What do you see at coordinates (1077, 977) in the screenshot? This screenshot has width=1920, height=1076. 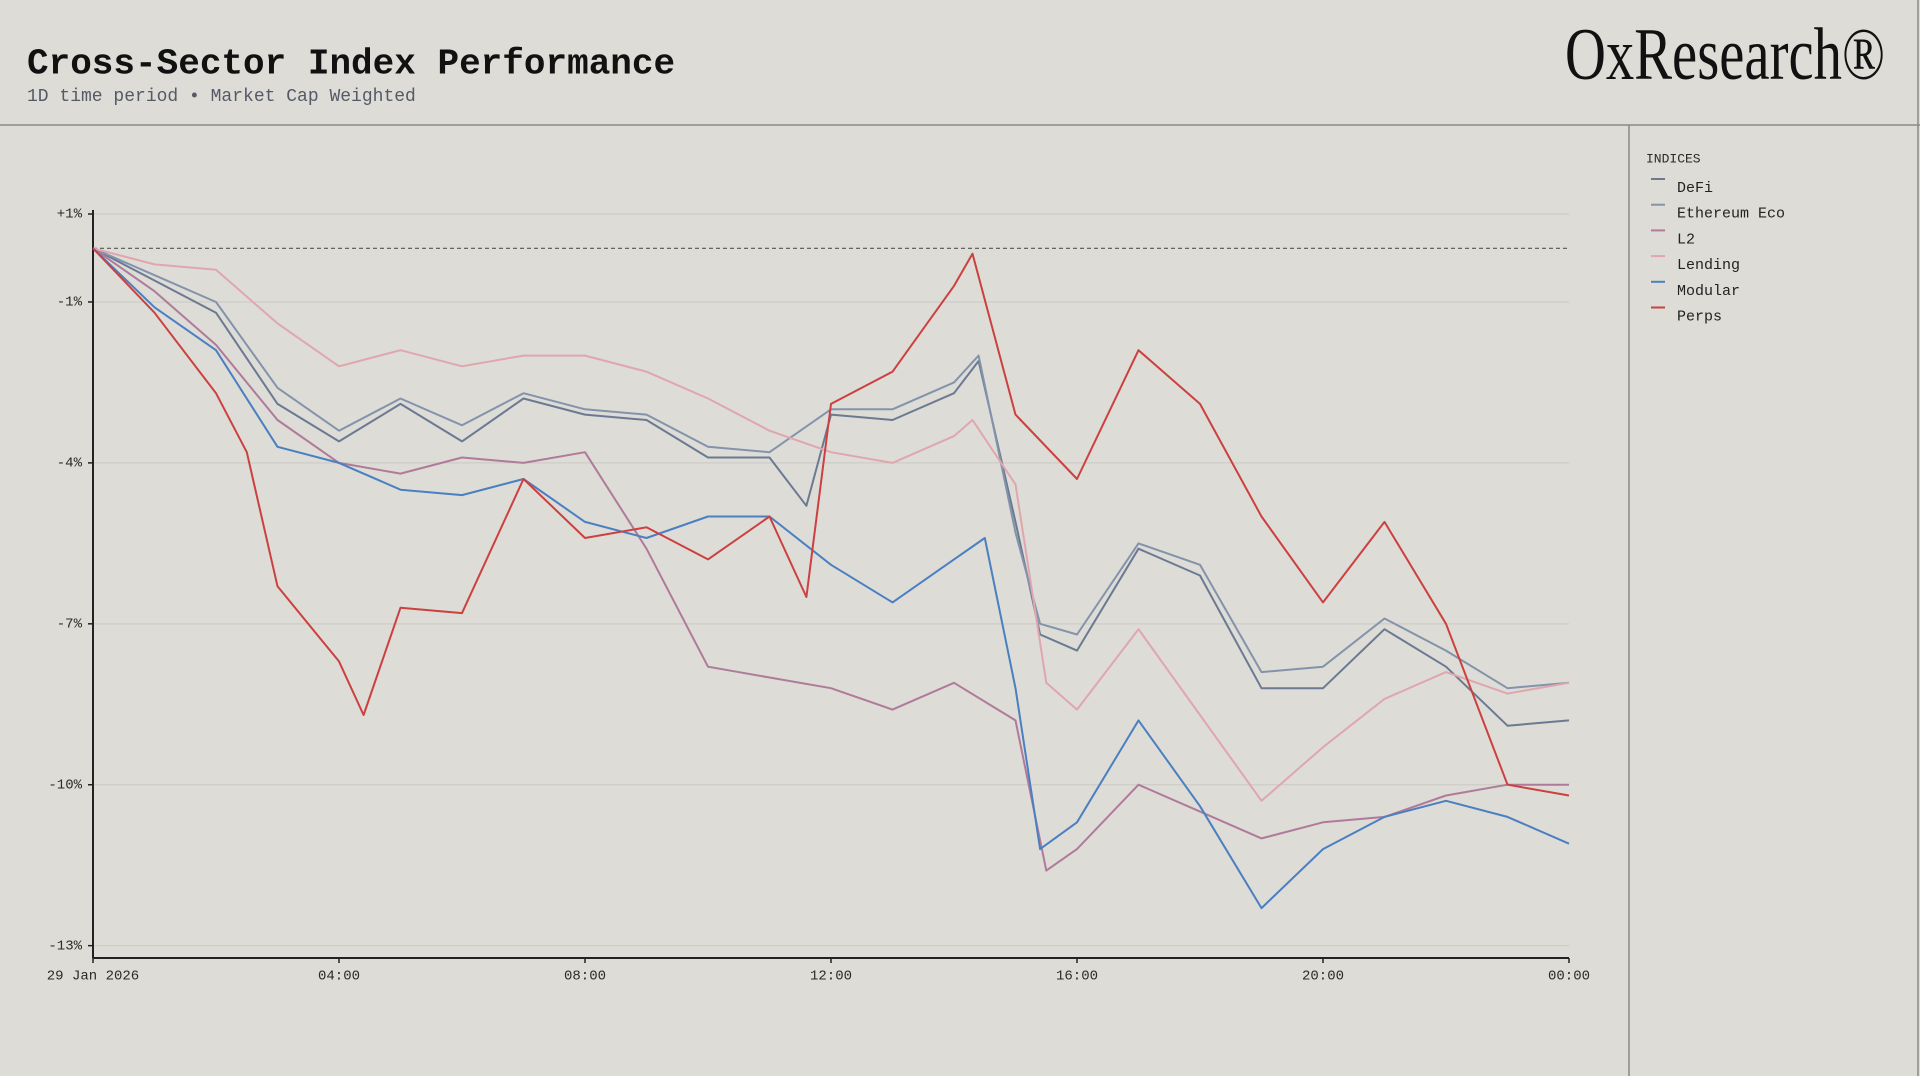 I see `x-tick-label: 16:00` at bounding box center [1077, 977].